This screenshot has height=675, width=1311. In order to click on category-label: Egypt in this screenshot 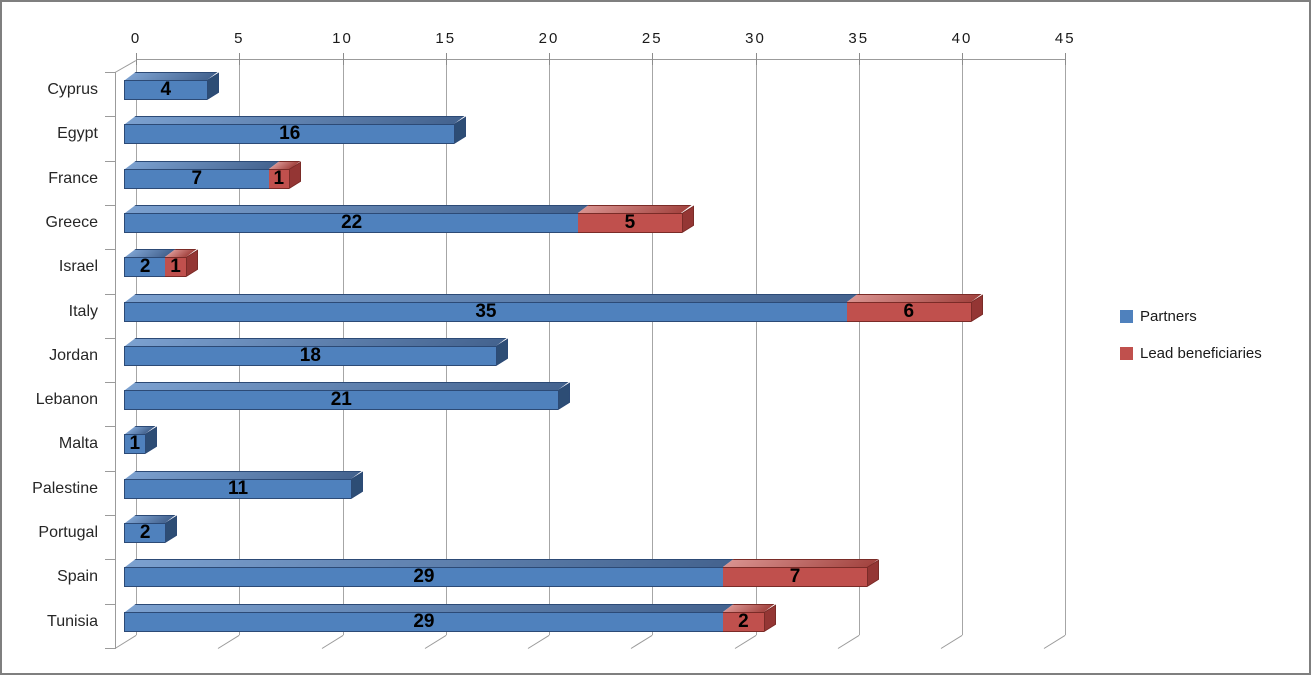, I will do `click(77, 134)`.